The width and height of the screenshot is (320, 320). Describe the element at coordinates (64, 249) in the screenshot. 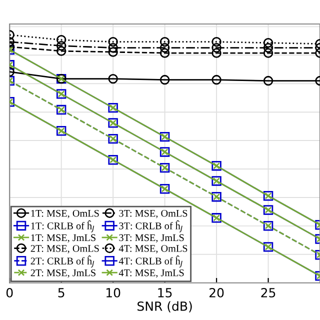

I see `legend-label: 2T: MSE, OmLS` at that location.